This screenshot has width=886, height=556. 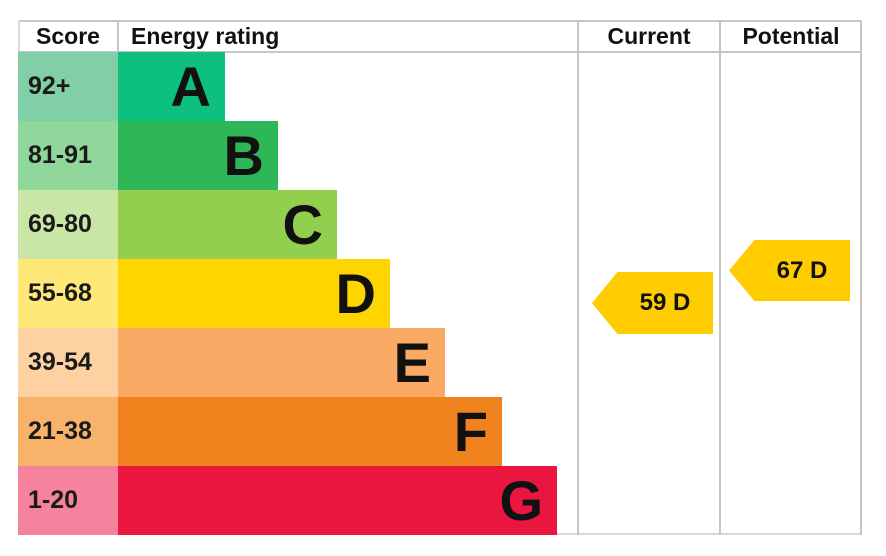 What do you see at coordinates (861, 277) in the screenshot?
I see `table-right-border` at bounding box center [861, 277].